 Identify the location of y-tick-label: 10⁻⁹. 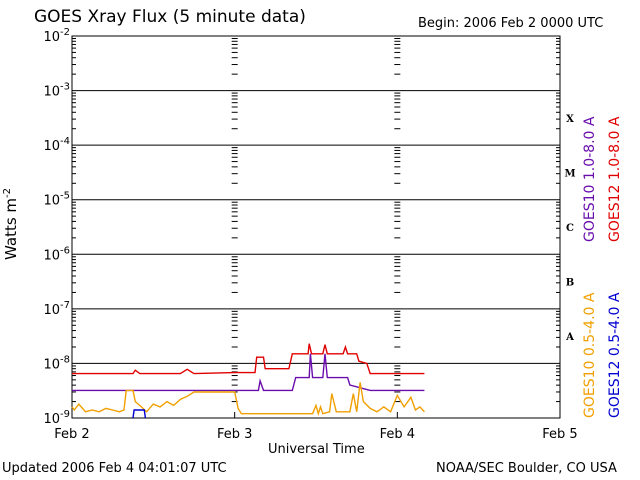
(56, 418).